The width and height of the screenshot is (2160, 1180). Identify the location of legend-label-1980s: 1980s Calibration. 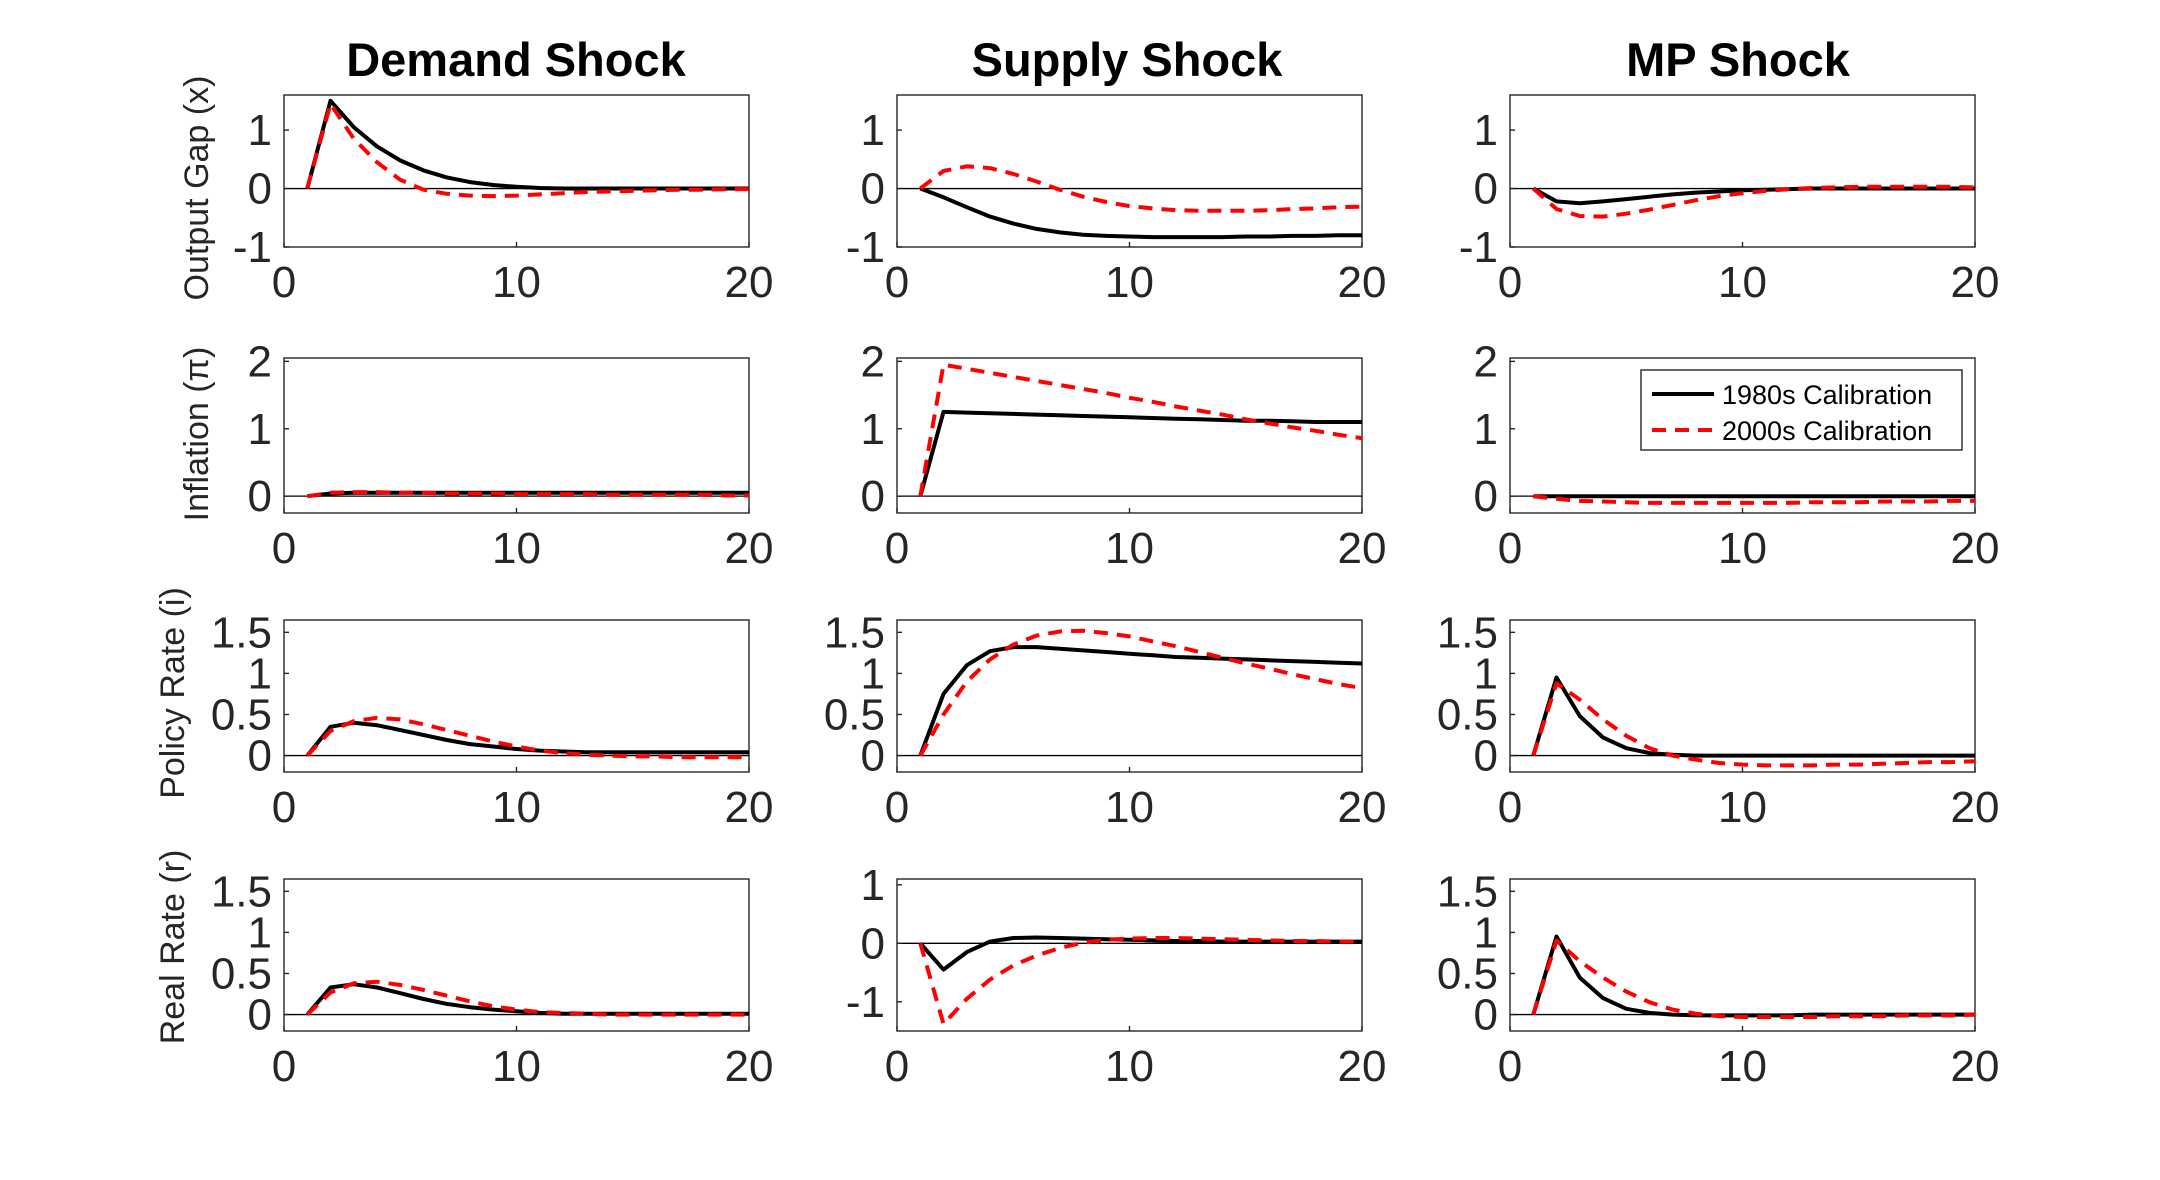
(1827, 395).